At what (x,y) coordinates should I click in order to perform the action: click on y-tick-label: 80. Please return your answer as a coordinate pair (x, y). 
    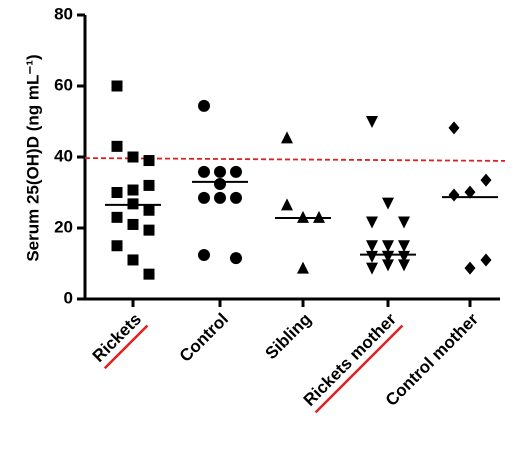
    Looking at the image, I should click on (63, 13).